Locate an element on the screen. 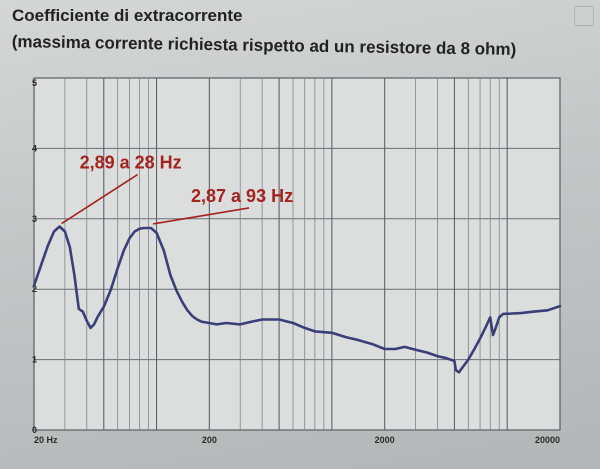  chart-title: Coefficiente di extracorrente is located at coordinates (127, 15).